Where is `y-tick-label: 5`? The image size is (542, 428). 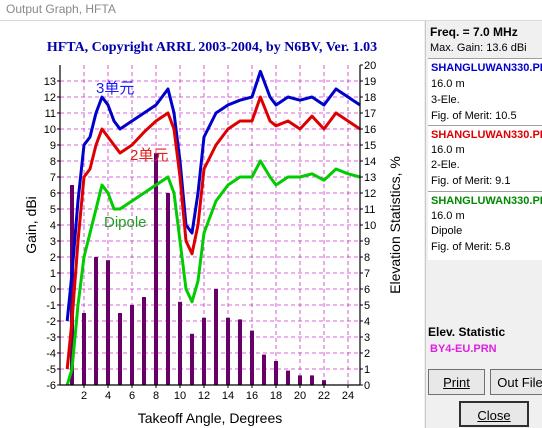 y-tick-label: 5 is located at coordinates (53, 210).